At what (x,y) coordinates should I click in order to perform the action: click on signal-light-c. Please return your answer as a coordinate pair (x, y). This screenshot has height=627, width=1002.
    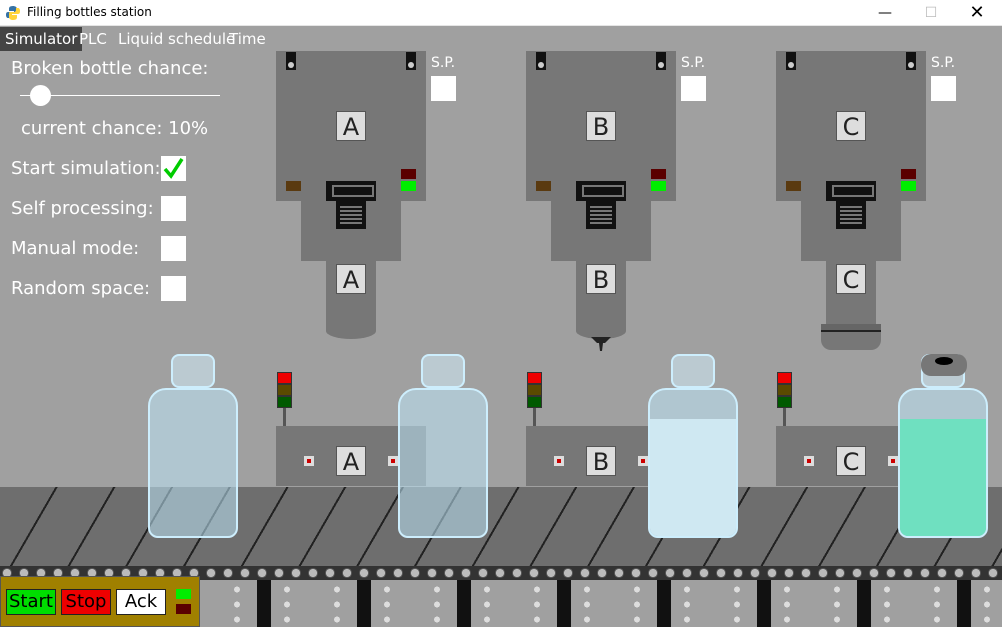
    Looking at the image, I should click on (784, 399).